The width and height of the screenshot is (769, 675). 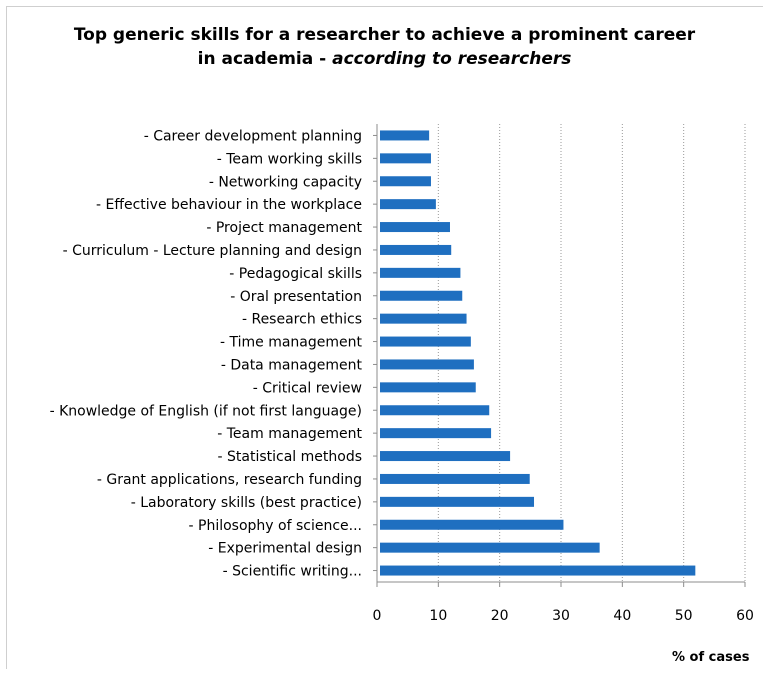 I want to click on x-tick-label-1: 10, so click(x=438, y=616).